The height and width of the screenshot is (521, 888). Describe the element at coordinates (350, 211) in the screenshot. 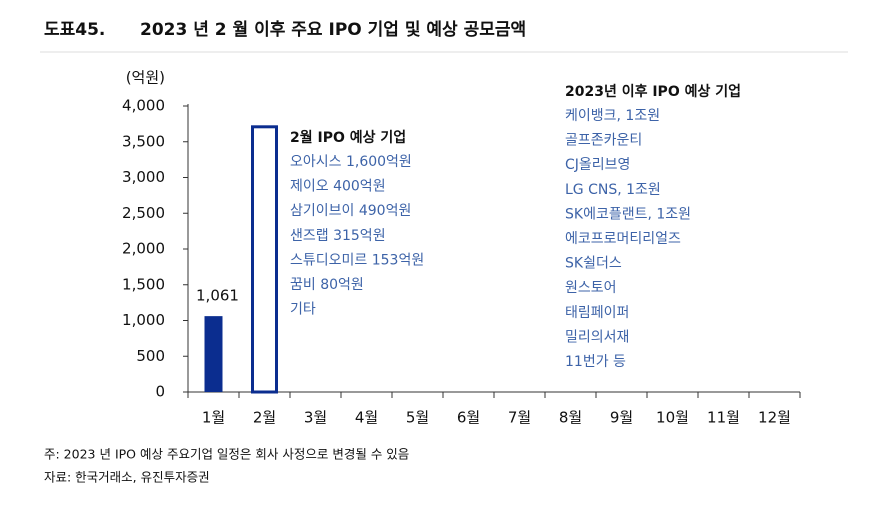

I see `annotation-item: 삼기이브이 490억원` at that location.